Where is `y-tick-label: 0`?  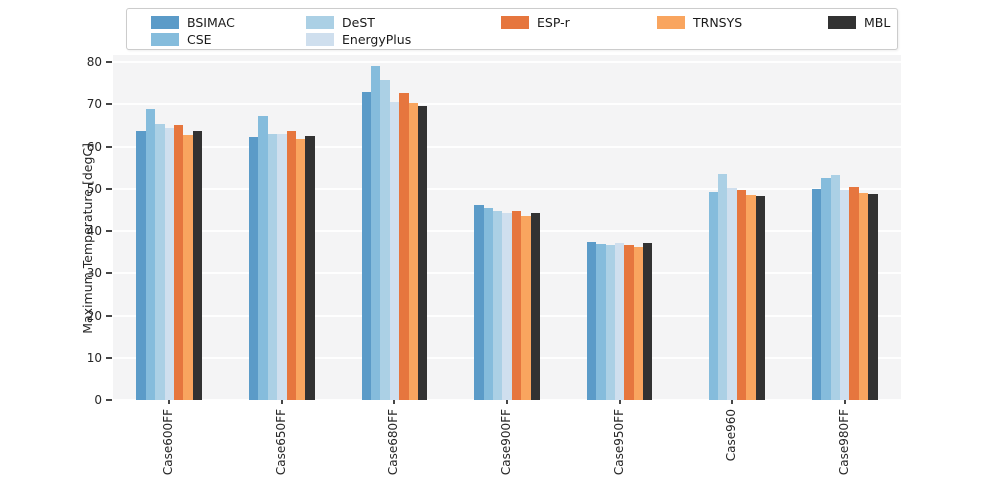
y-tick-label: 0 is located at coordinates (98, 400).